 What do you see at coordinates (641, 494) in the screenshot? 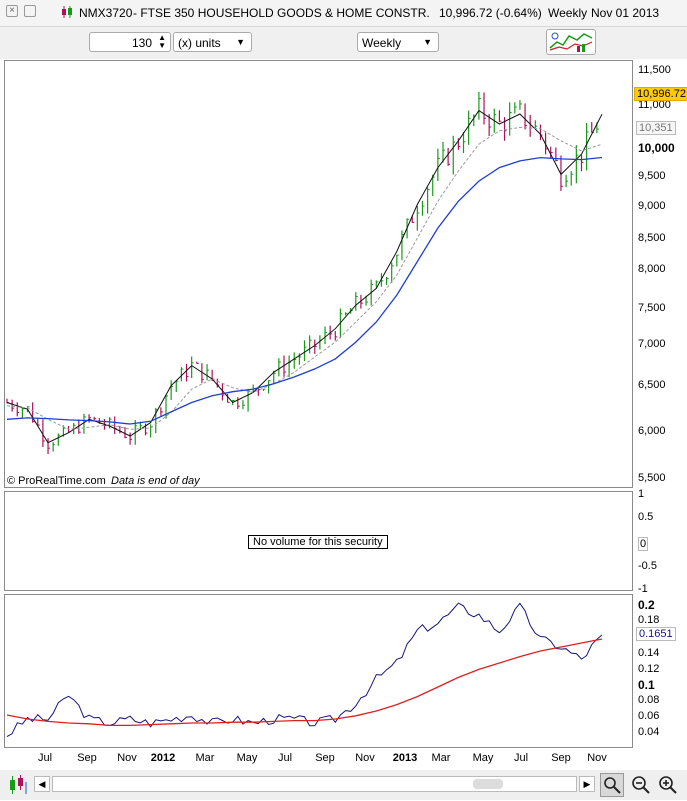
I see `y-tick: 1` at bounding box center [641, 494].